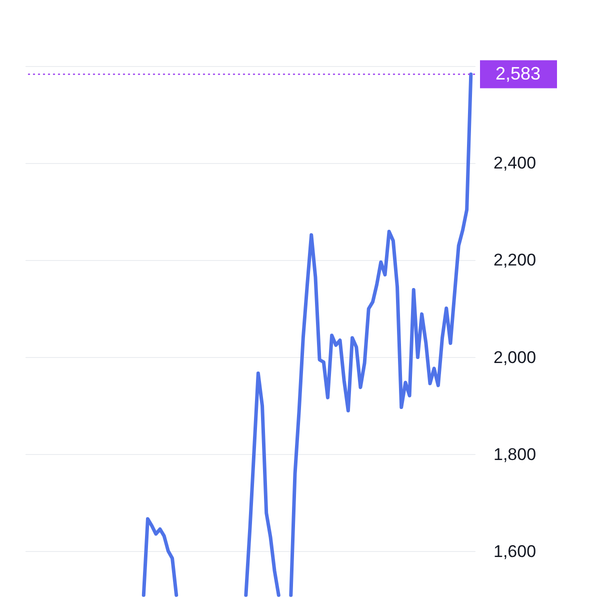 This screenshot has width=600, height=600. Describe the element at coordinates (515, 260) in the screenshot. I see `y-tick-label: 2,200` at that location.